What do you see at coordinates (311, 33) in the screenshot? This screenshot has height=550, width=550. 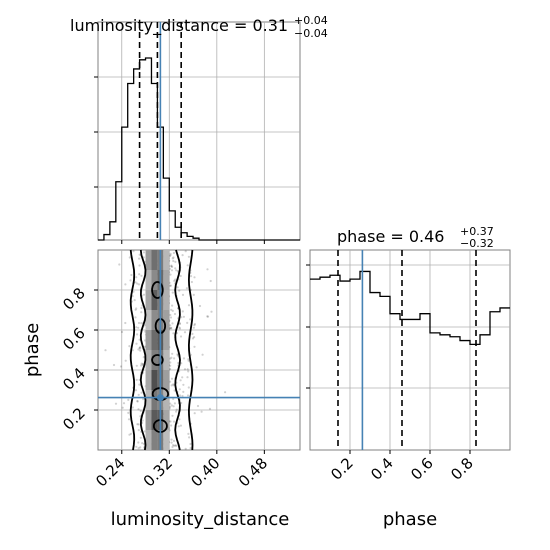 I see `luminosity-distance-title-sub: −0.04` at bounding box center [311, 33].